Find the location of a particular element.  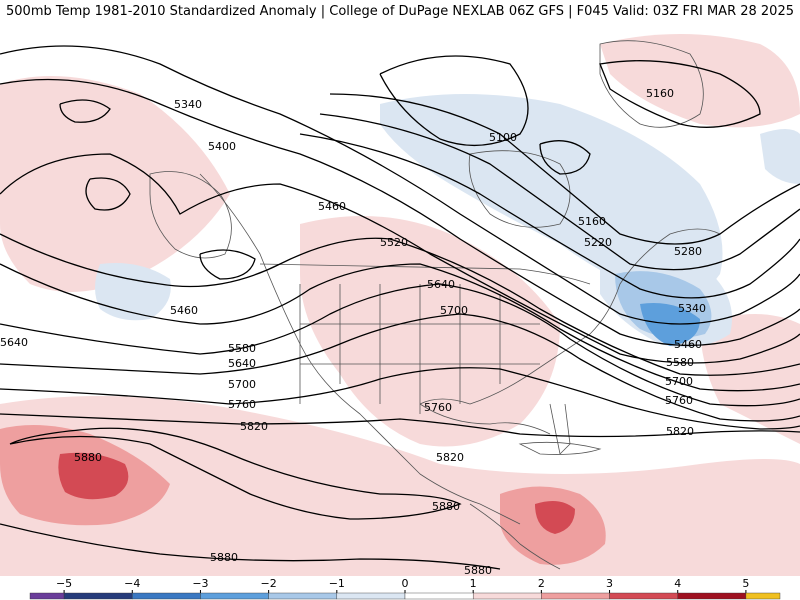

colorbar-tick-label: 3 is located at coordinates (609, 583).